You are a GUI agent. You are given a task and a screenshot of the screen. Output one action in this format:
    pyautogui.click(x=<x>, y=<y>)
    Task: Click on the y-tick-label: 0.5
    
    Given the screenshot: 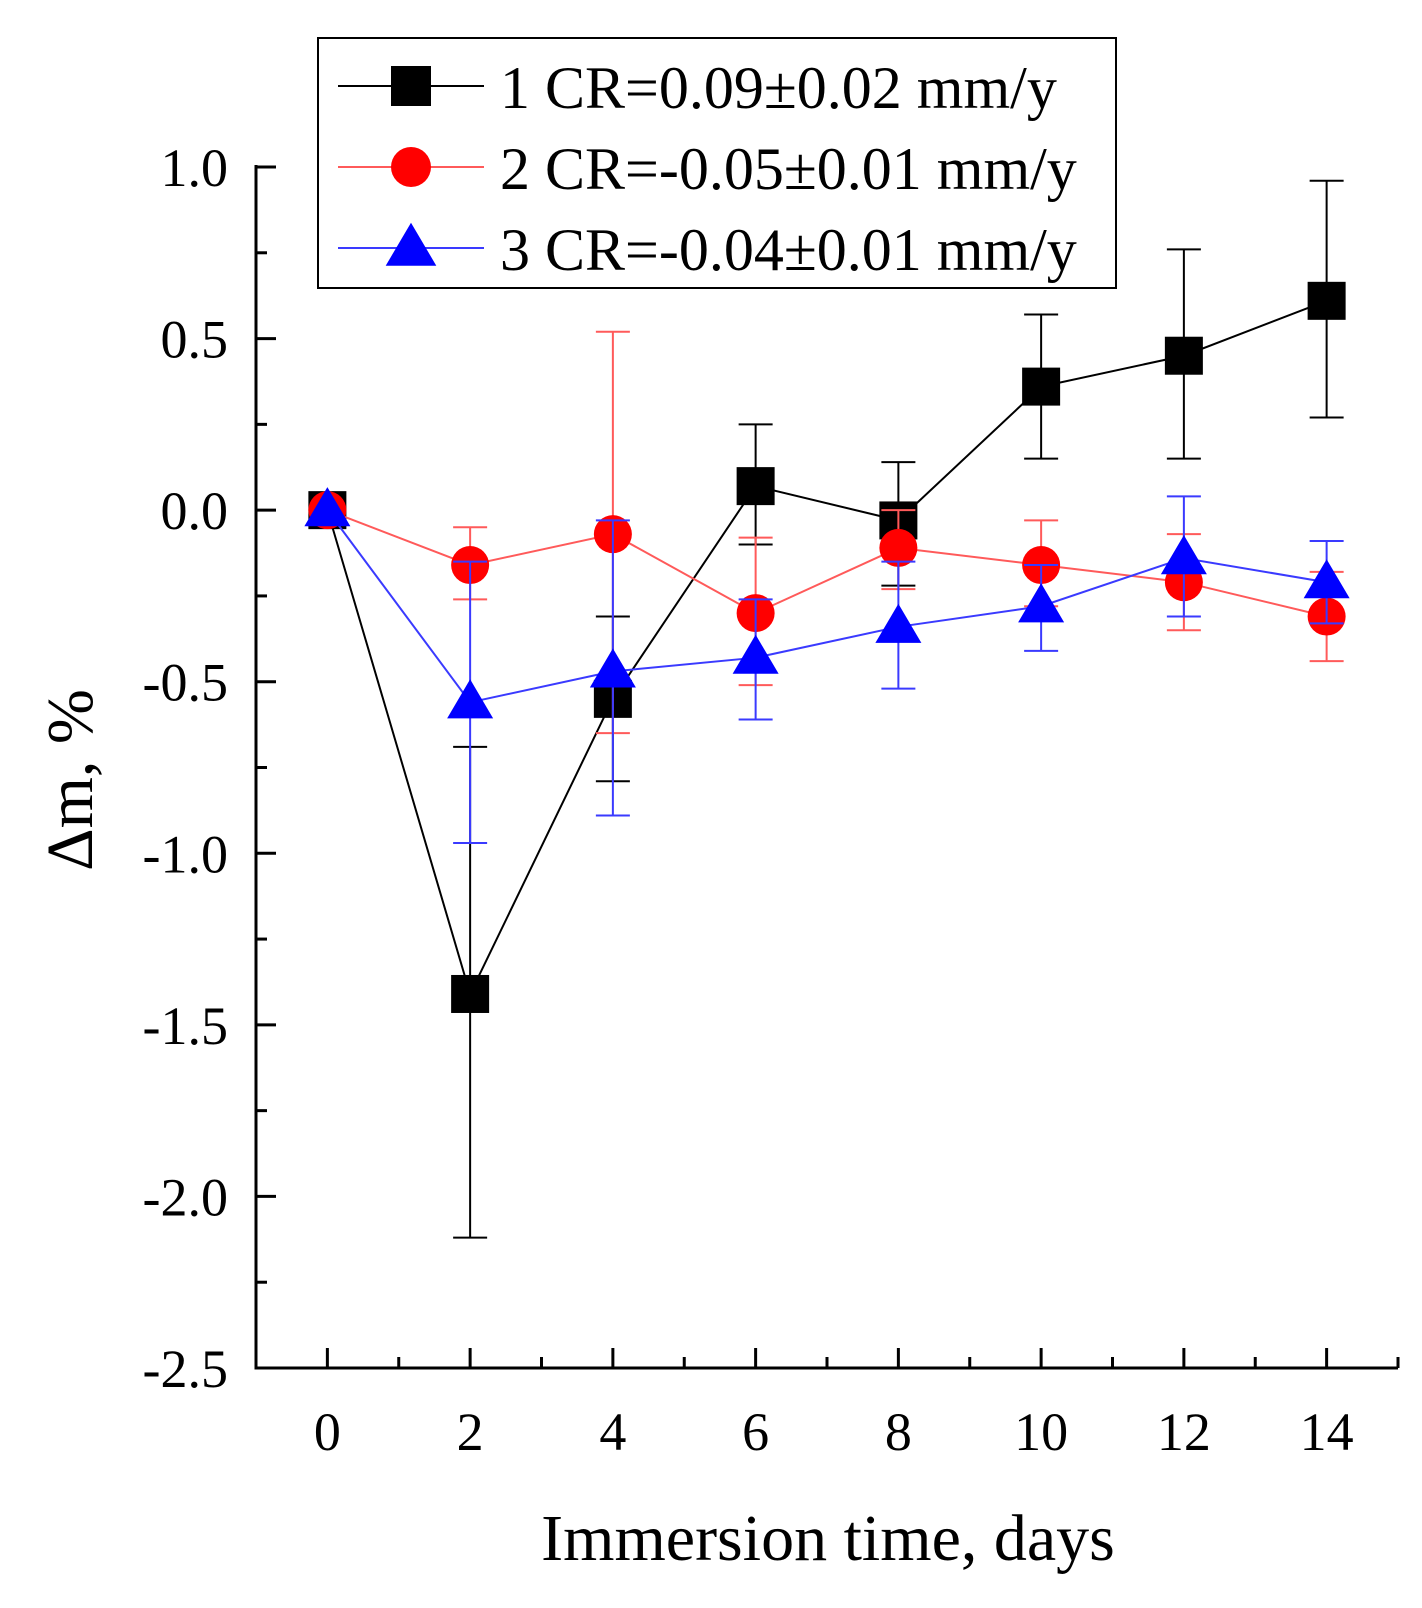 What is the action you would take?
    pyautogui.click(x=195, y=340)
    